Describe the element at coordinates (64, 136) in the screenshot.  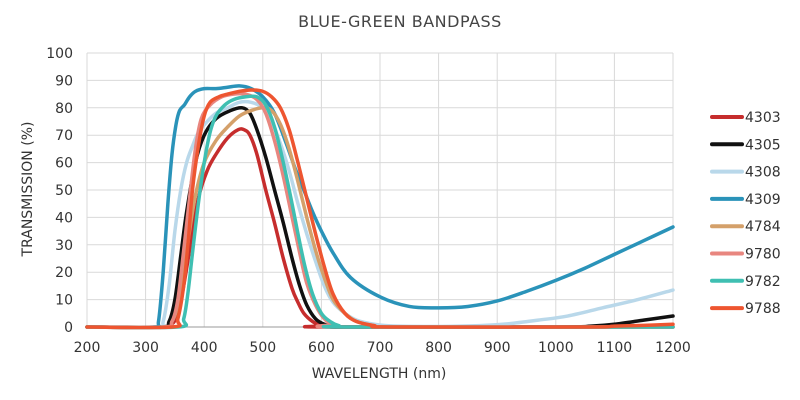
I see `y-tick-label: 70` at that location.